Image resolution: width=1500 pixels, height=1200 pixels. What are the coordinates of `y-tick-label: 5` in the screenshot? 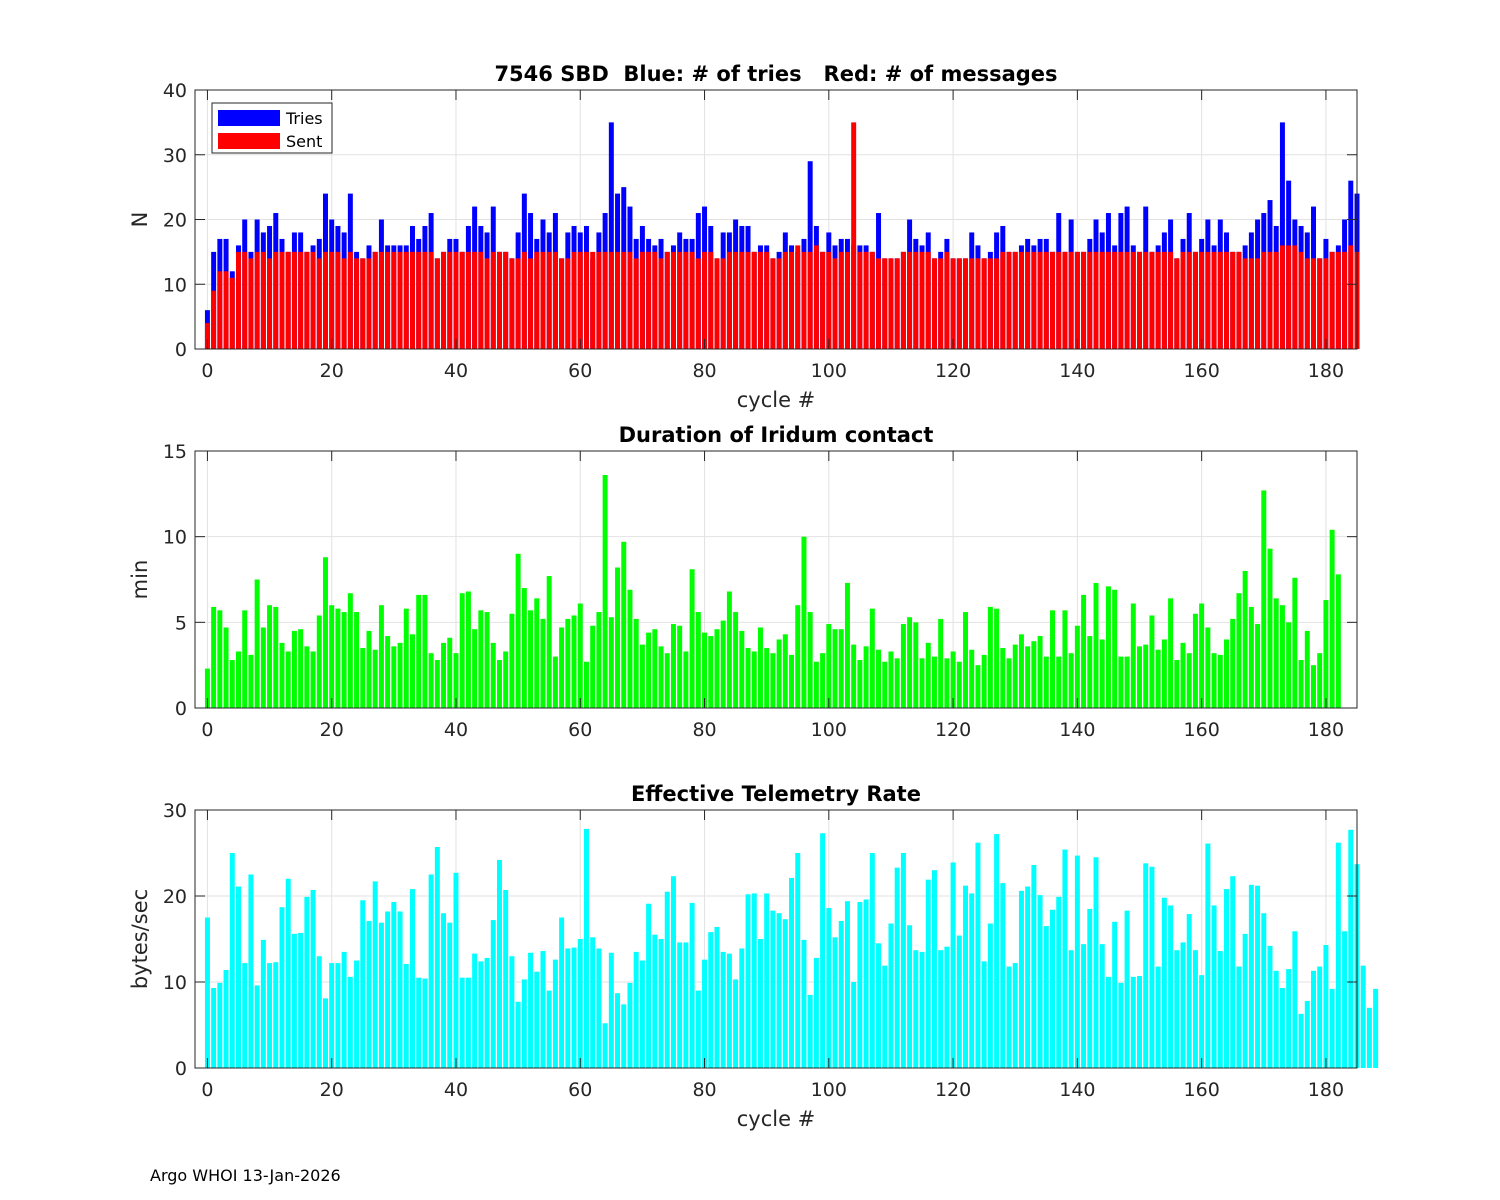 It's located at (181, 623).